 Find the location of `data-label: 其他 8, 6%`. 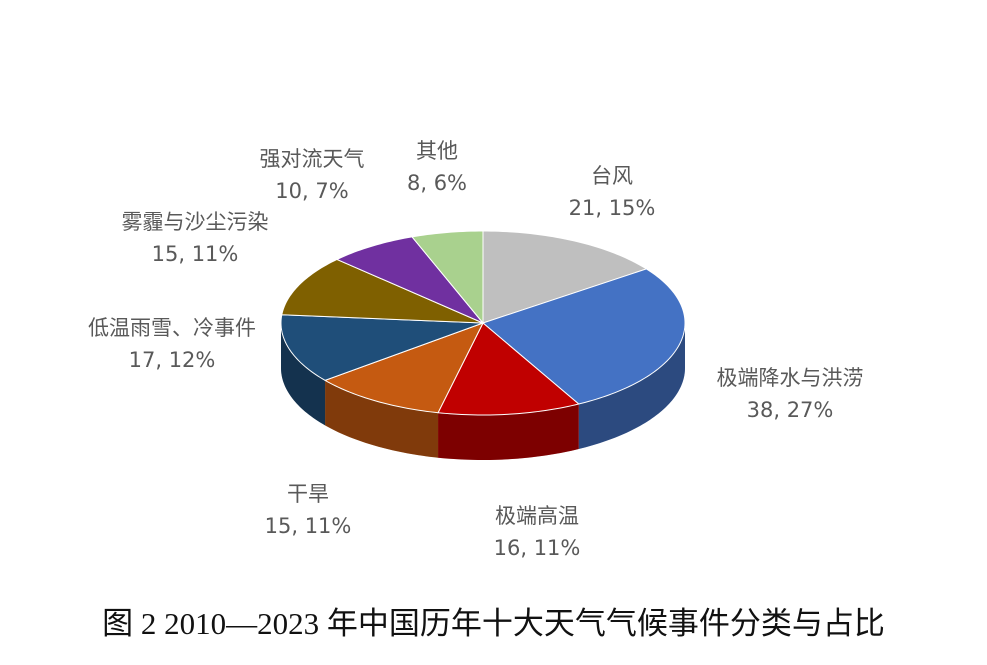

data-label: 其他 8, 6% is located at coordinates (437, 167).